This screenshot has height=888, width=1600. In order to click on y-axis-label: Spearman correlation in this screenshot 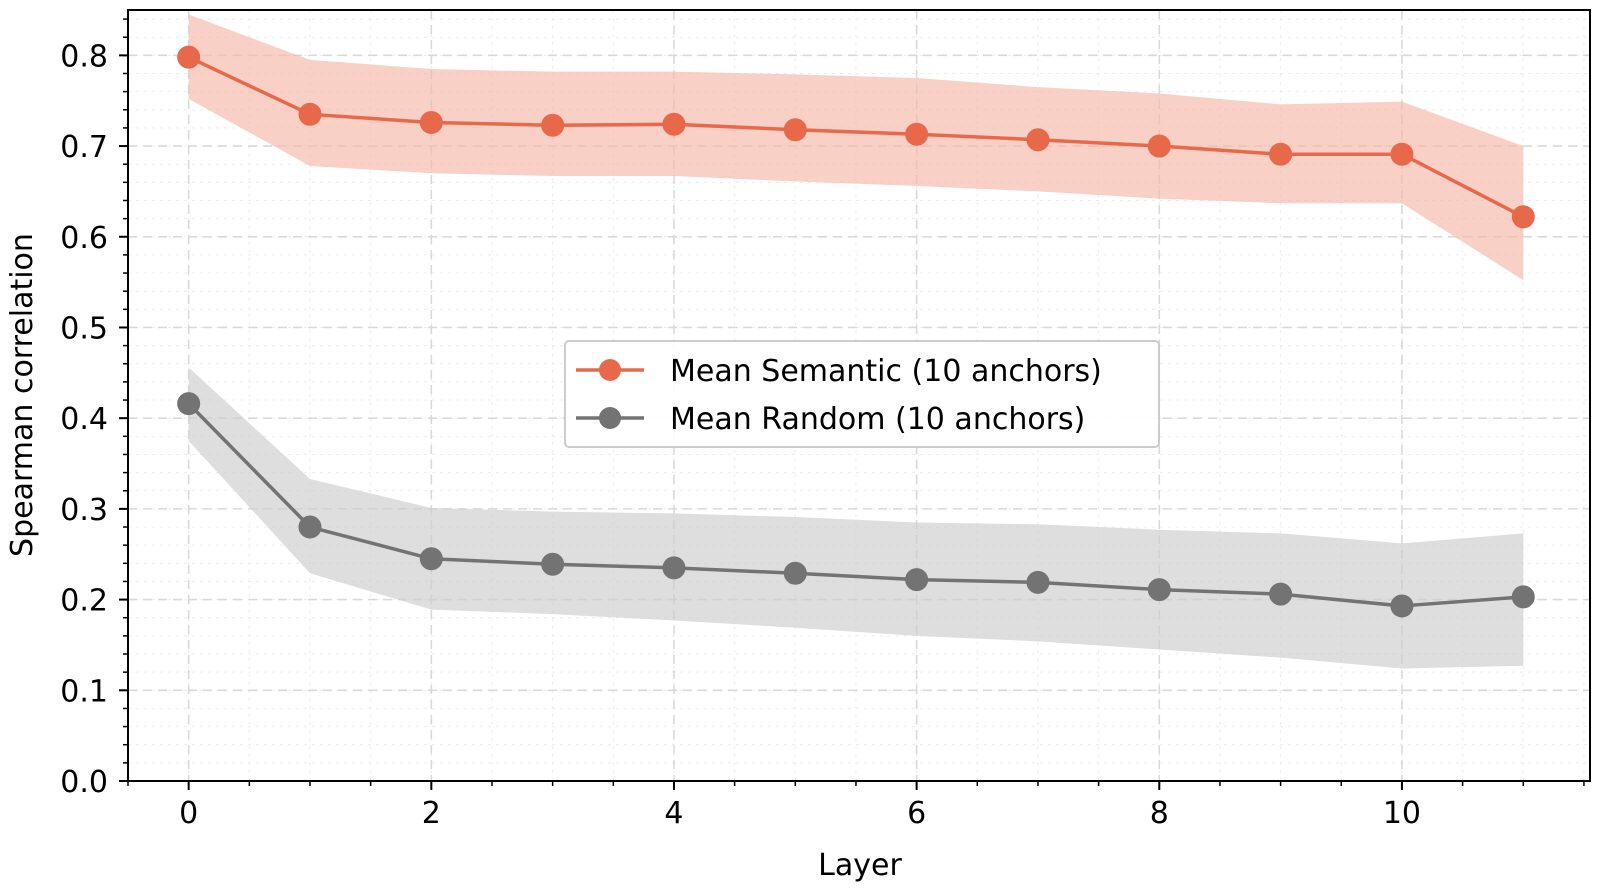, I will do `click(22, 395)`.